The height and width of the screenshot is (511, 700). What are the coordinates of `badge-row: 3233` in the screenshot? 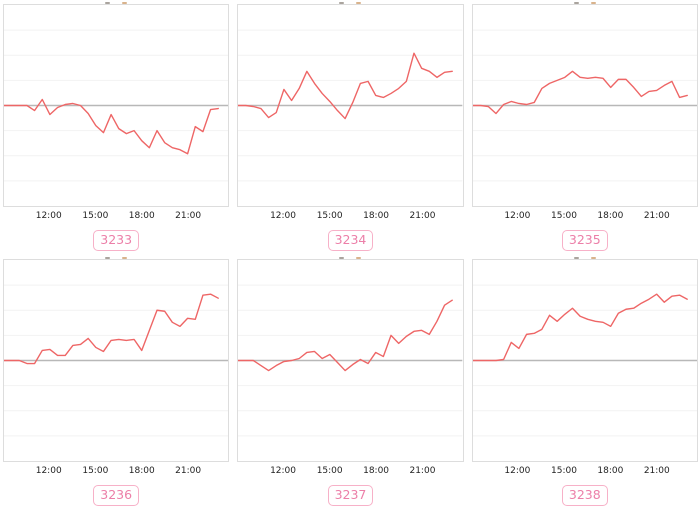 It's located at (116, 240).